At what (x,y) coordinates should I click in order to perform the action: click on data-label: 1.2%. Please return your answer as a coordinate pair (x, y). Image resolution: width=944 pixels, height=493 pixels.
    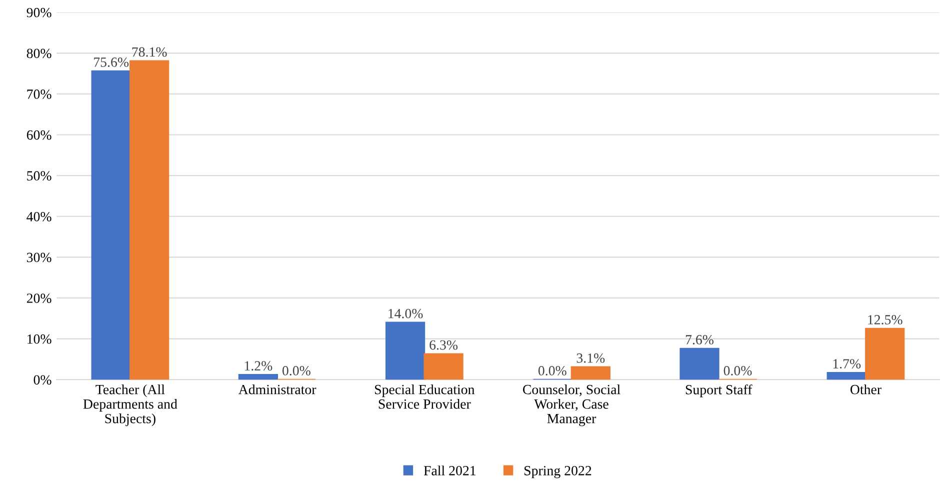
    Looking at the image, I should click on (258, 366).